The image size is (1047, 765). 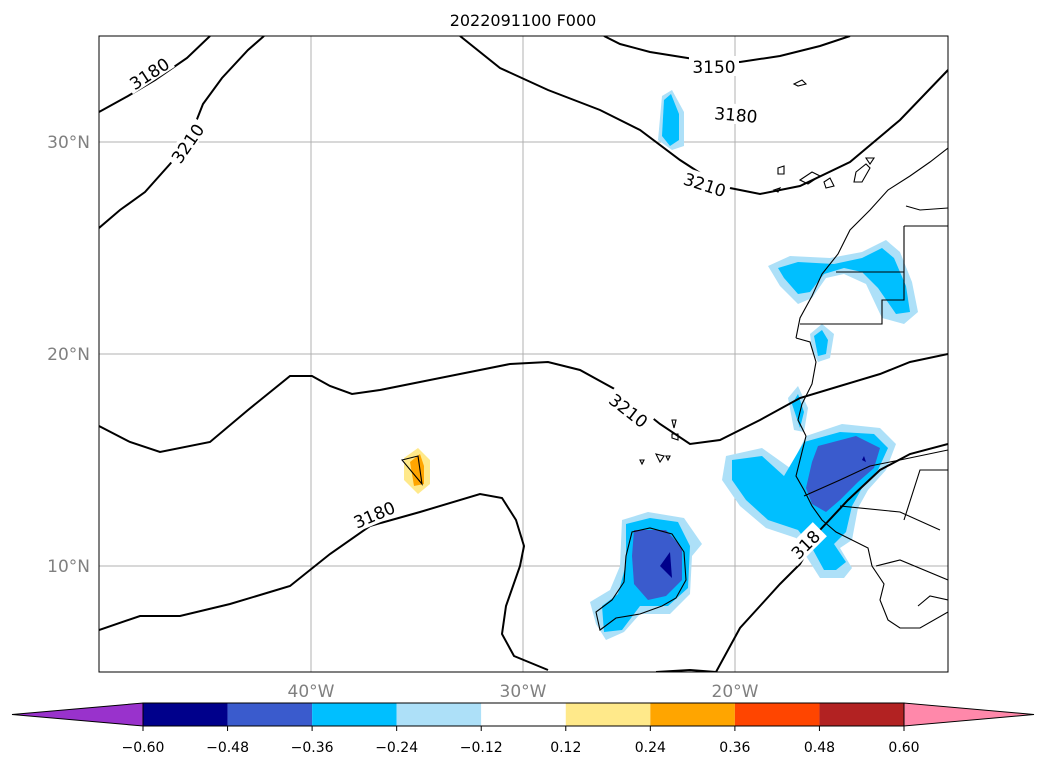 I want to click on contour-label: 3210, so click(x=704, y=186).